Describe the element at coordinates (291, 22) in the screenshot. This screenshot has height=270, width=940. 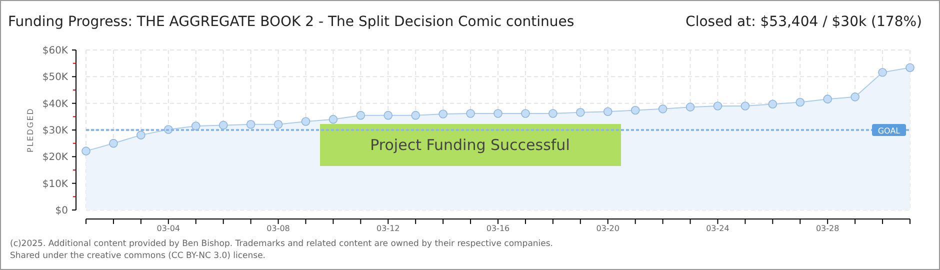
I see `chart-title: Funding Progress: THE AGGREGATE BOOK 2 - The Split Decision Comic continues` at that location.